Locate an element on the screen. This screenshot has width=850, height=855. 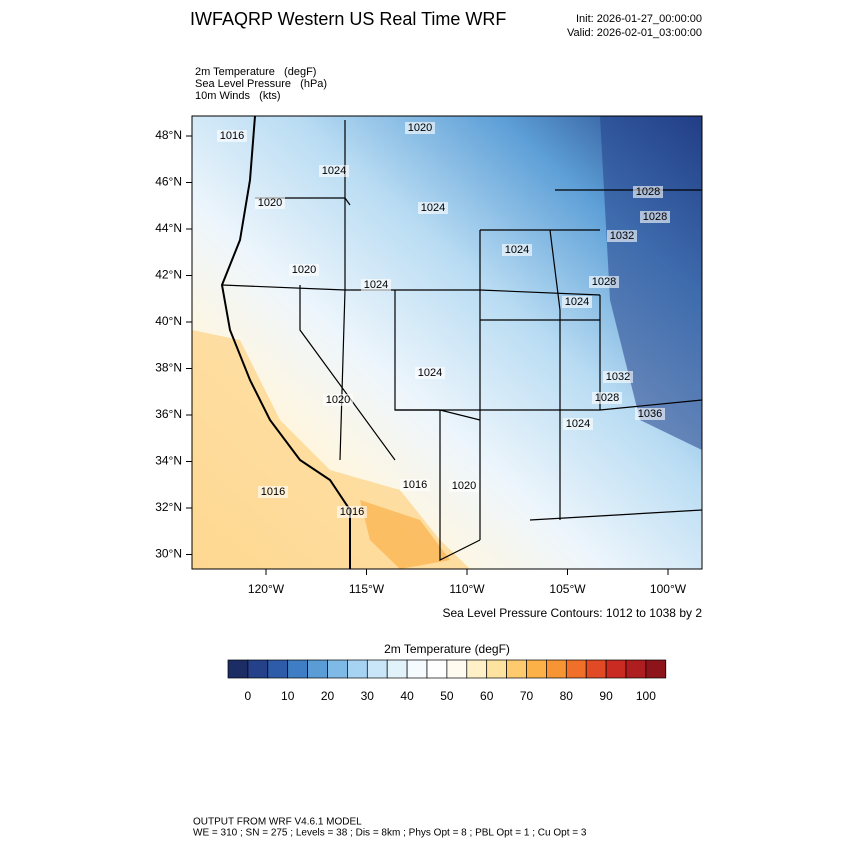
warm-region is located at coordinates (331, 449).